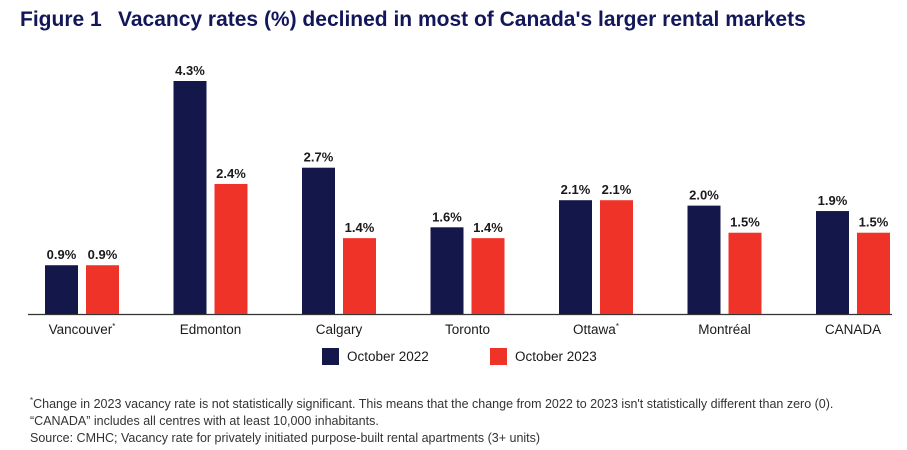 The height and width of the screenshot is (450, 907). Describe the element at coordinates (853, 329) in the screenshot. I see `x-tick-label: CANADA` at that location.